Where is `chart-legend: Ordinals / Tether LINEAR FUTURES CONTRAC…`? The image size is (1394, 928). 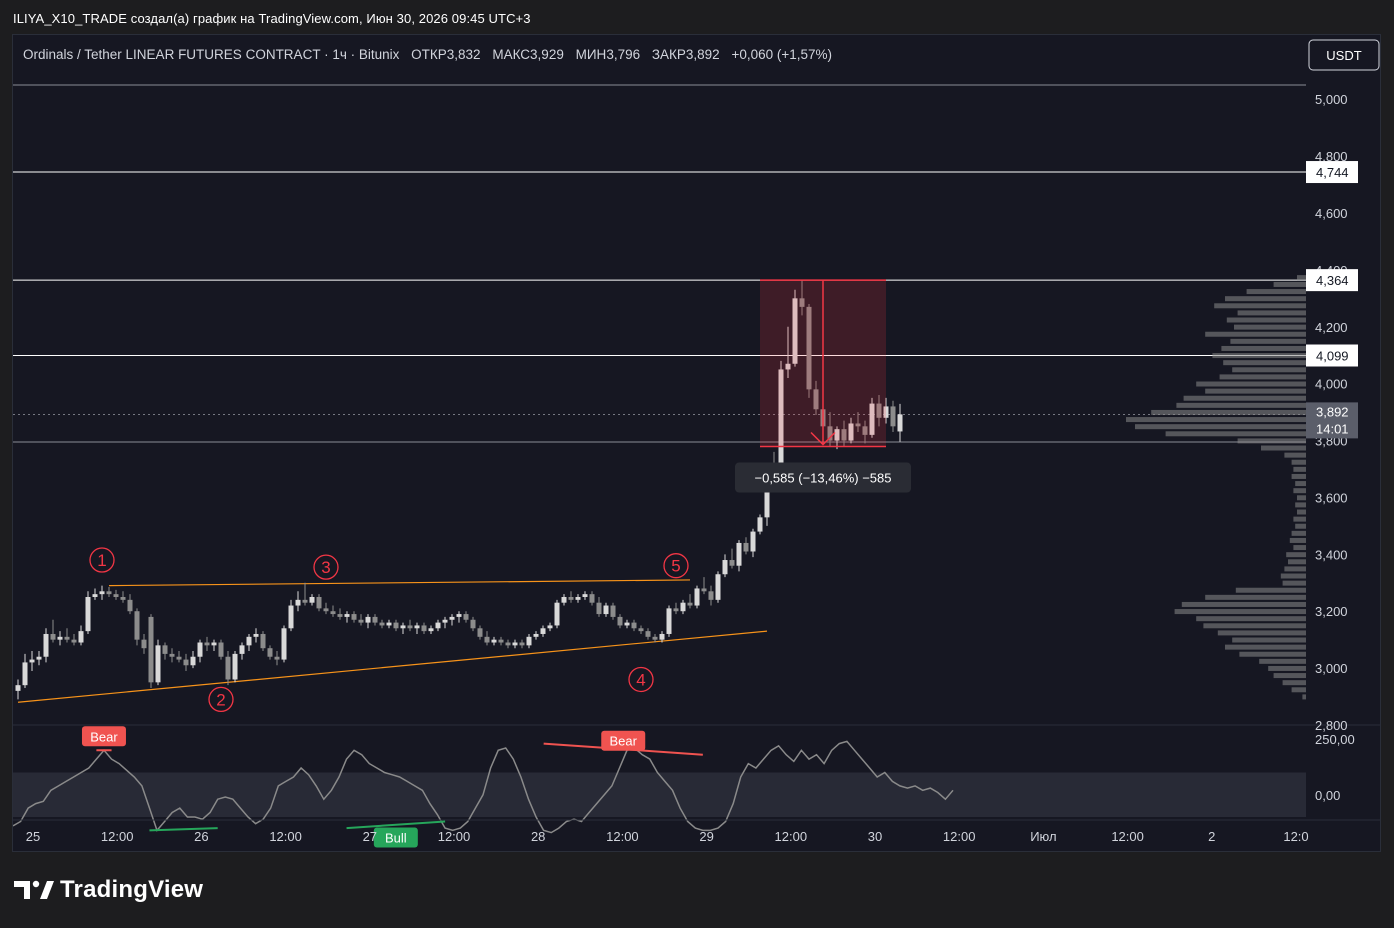 chart-legend: Ordinals / Tether LINEAR FUTURES CONTRAC… is located at coordinates (427, 54).